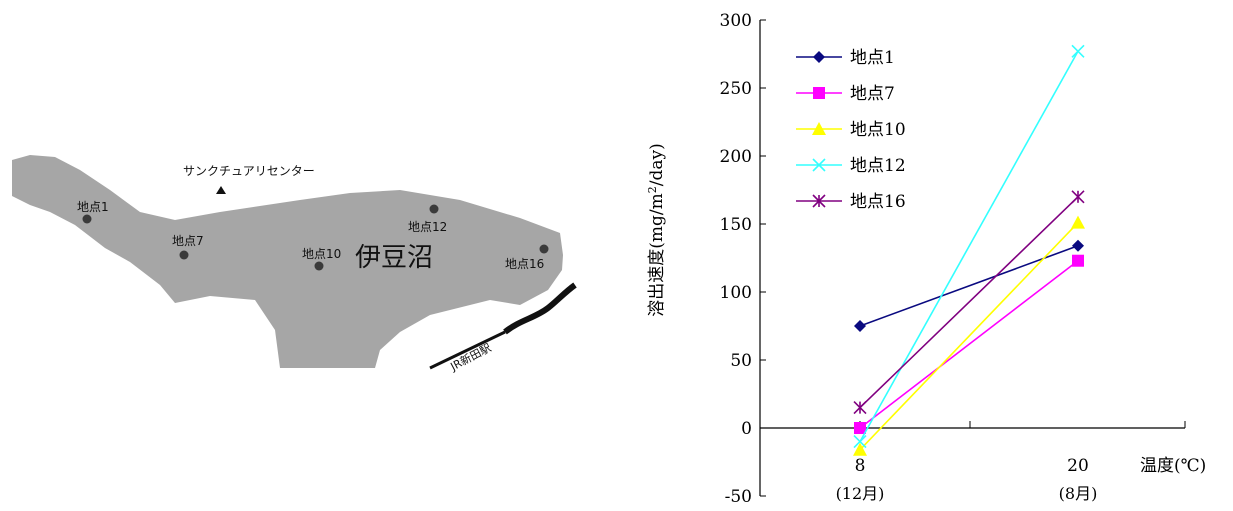  Describe the element at coordinates (524, 264) in the screenshot. I see `point-16-label: 地点16` at that location.